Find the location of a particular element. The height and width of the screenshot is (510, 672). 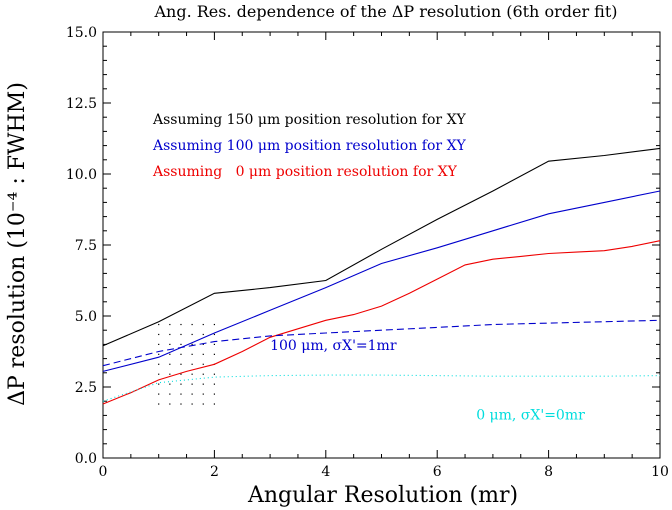

x-tick-label: 8 is located at coordinates (548, 472).